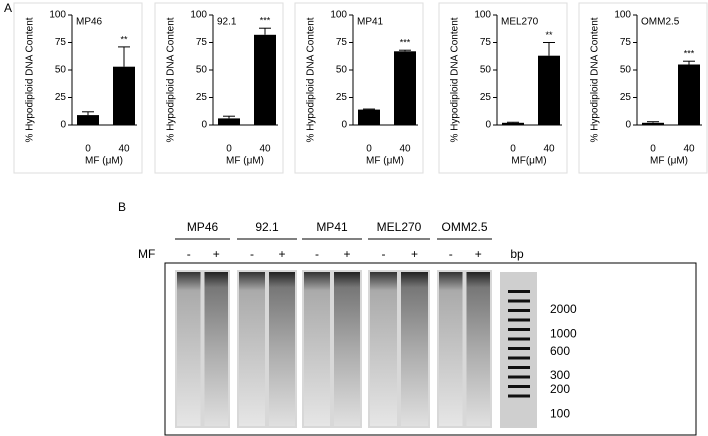 This screenshot has height=436, width=708. I want to click on ladder-label: 100, so click(560, 413).